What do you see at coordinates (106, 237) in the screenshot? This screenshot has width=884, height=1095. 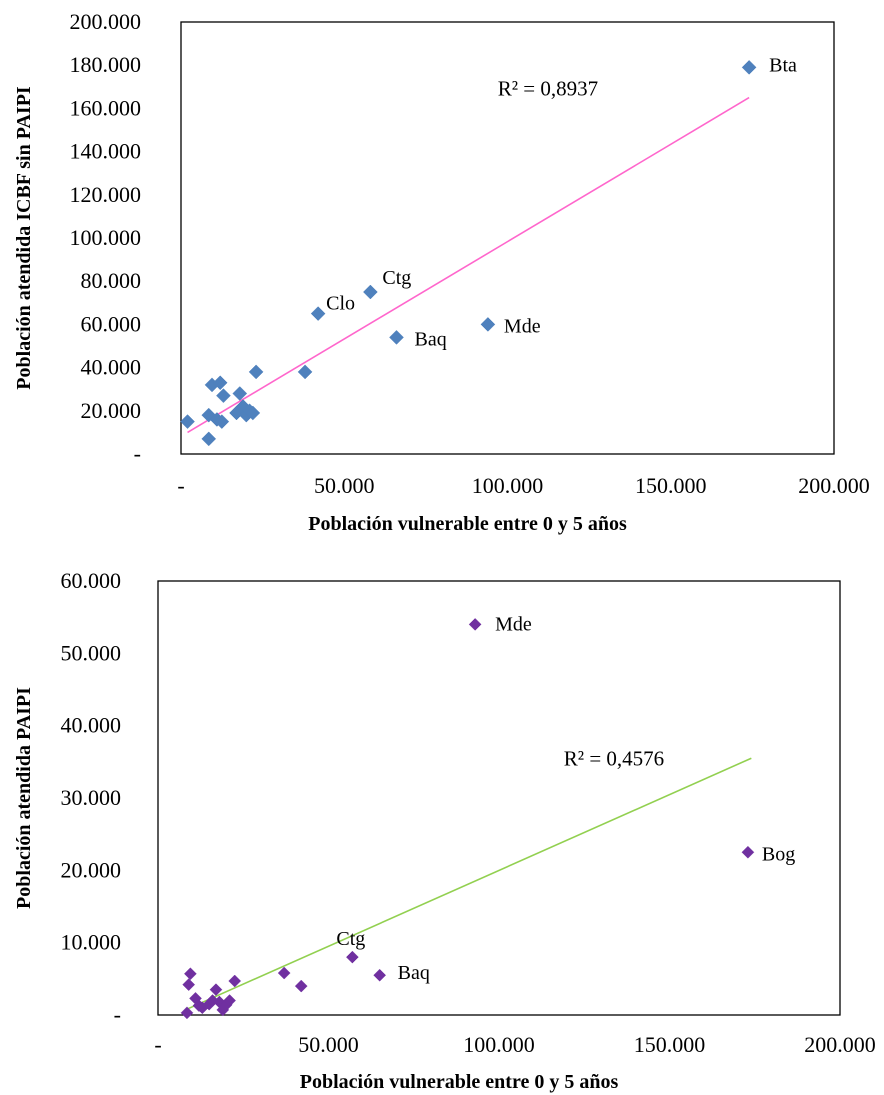 I see `y-tick-label: 100.000` at bounding box center [106, 237].